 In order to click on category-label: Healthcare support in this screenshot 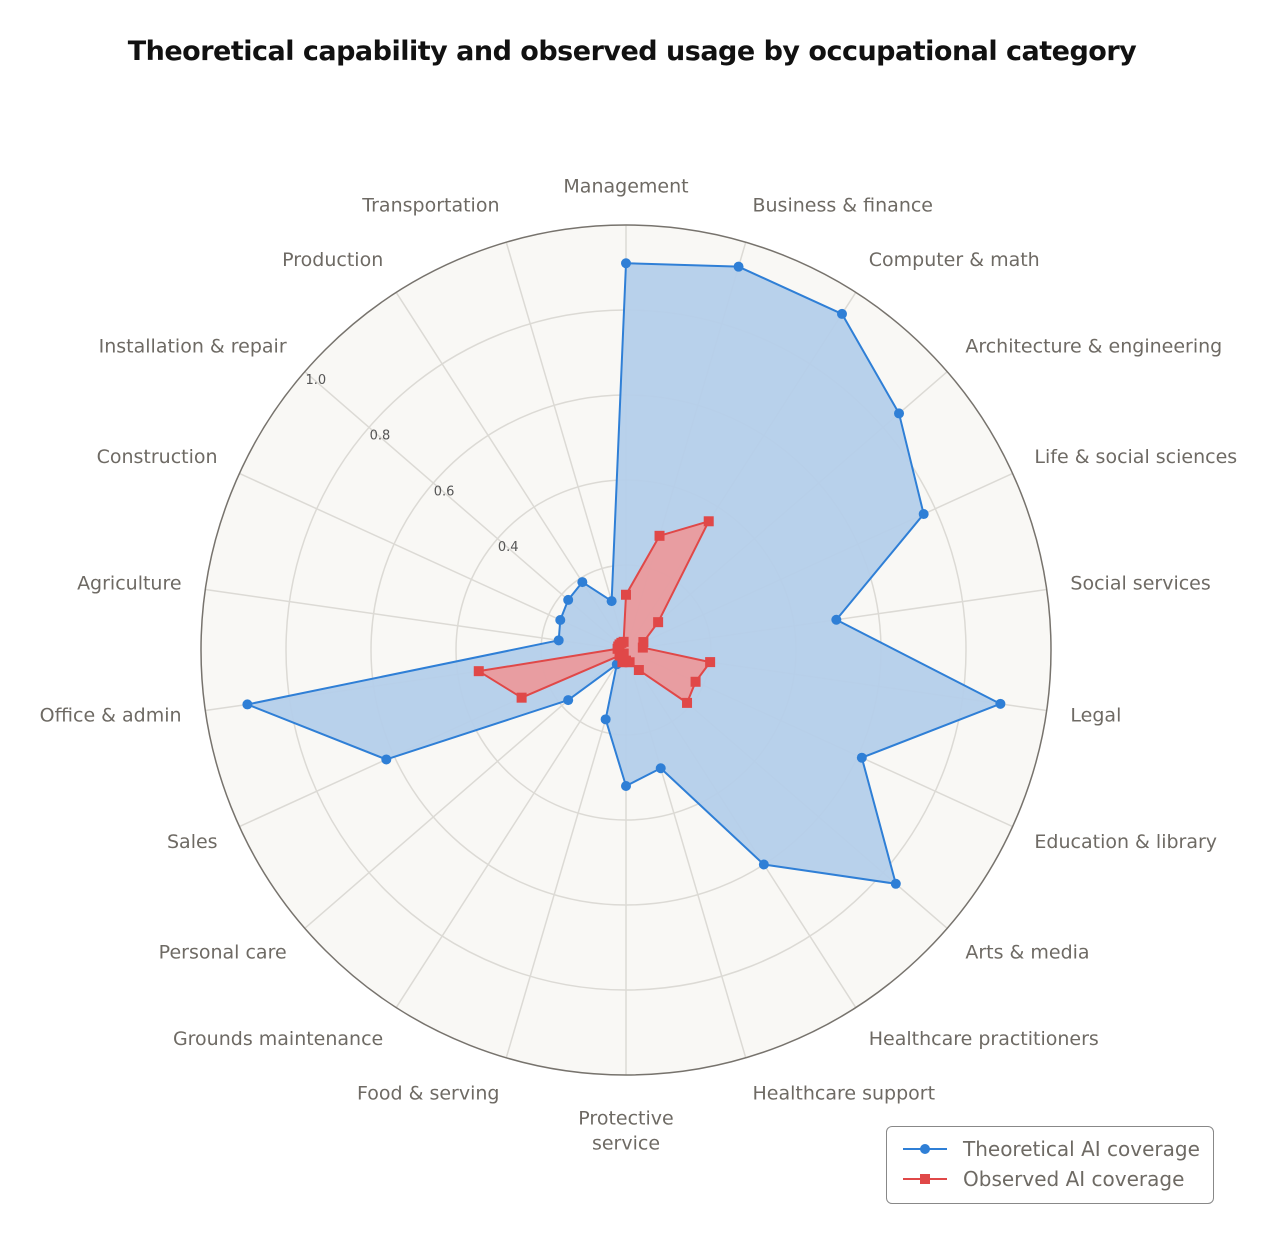, I will do `click(843, 1094)`.